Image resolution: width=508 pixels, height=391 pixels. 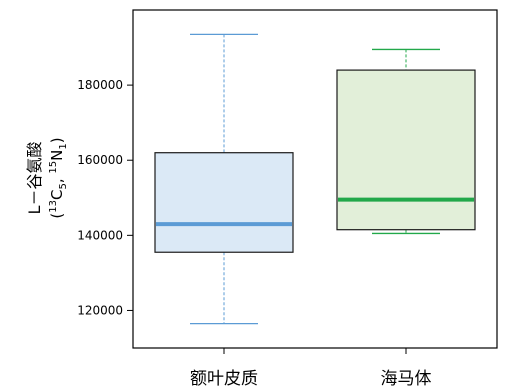 What do you see at coordinates (100, 235) in the screenshot?
I see `y-tick-label: 140000` at bounding box center [100, 235].